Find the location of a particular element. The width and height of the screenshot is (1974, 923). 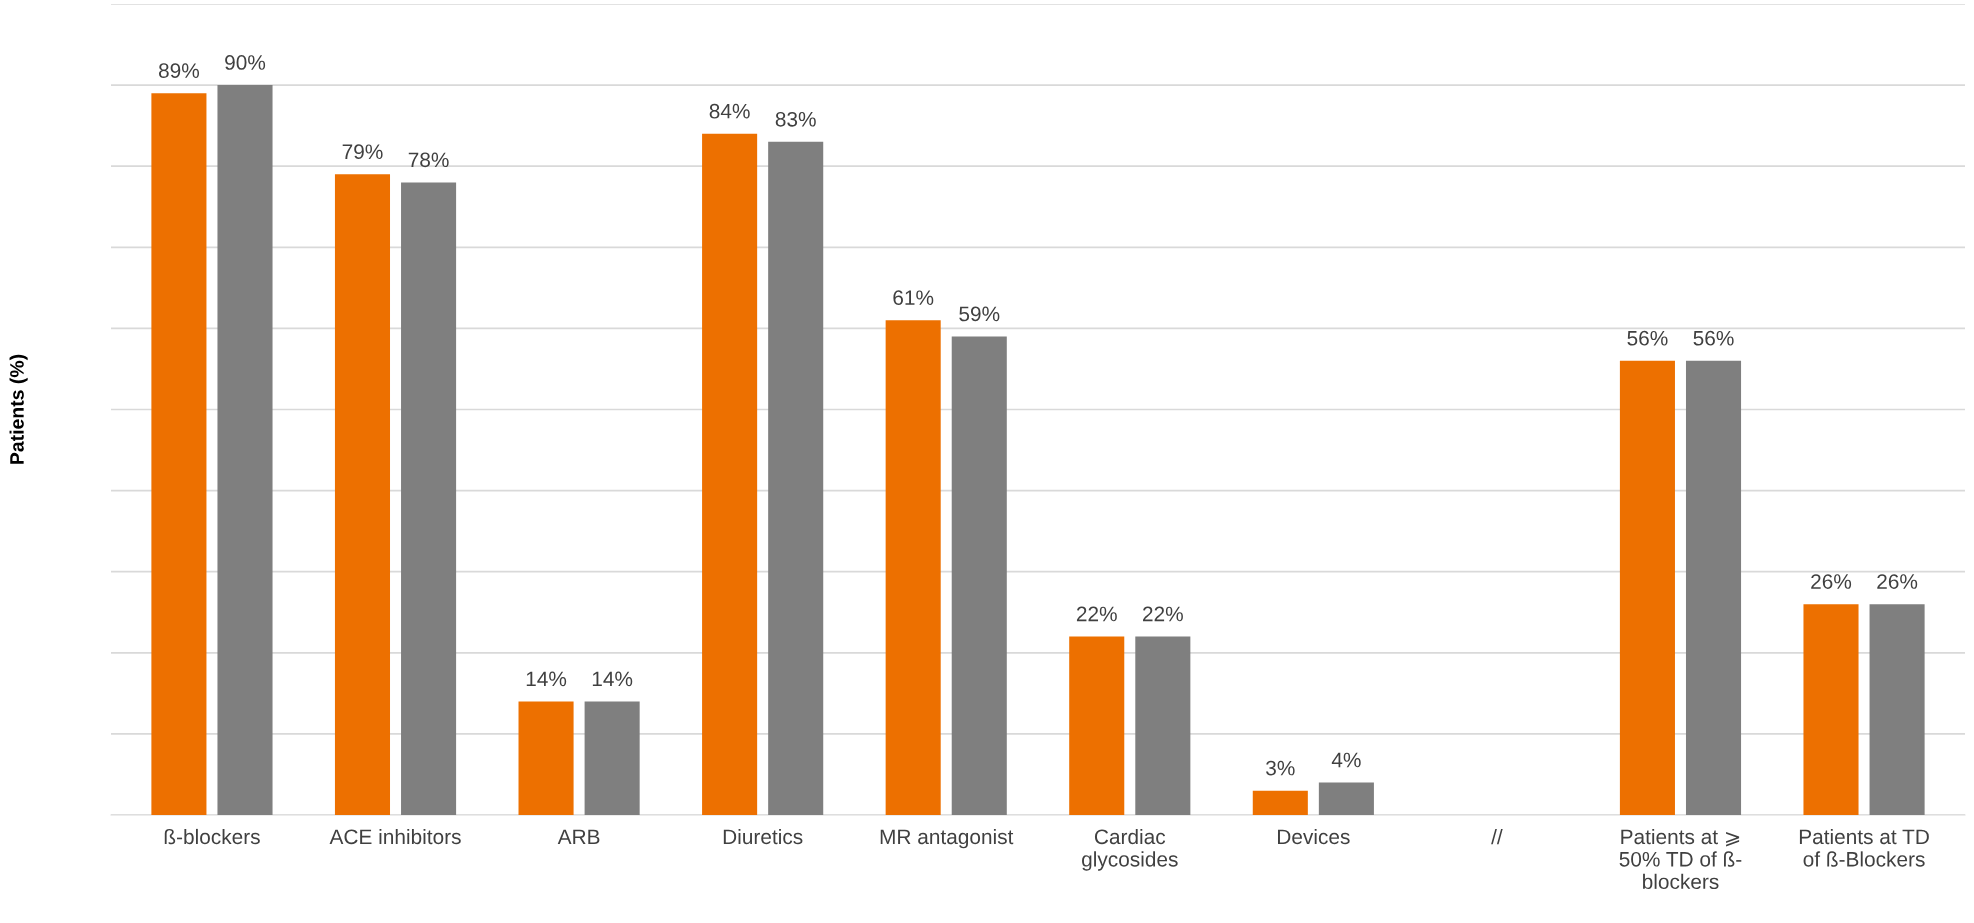

y-axis-title: Patients (%) is located at coordinates (18, 409).